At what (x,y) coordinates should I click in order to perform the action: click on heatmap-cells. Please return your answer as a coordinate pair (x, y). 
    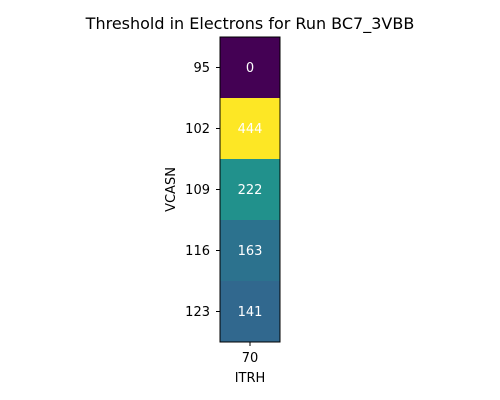
    Looking at the image, I should click on (250, 189).